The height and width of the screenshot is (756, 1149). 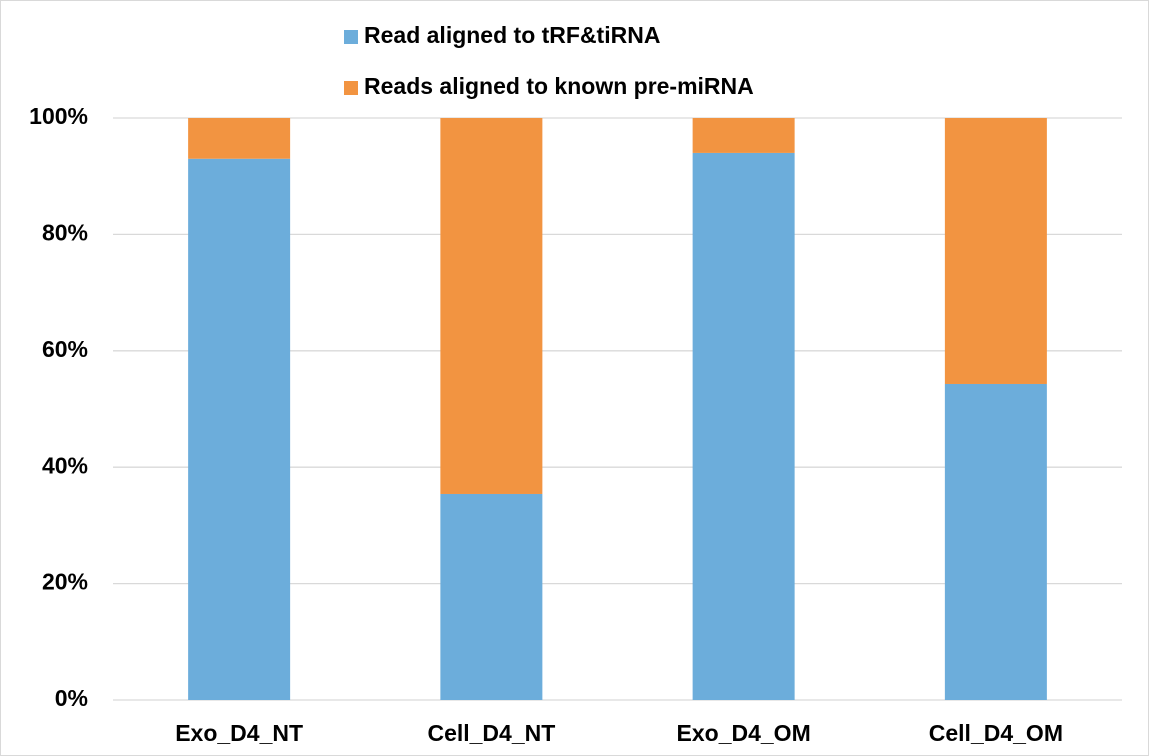 What do you see at coordinates (512, 35) in the screenshot?
I see `legend-label: Read aligned to tRF&tiRNA` at bounding box center [512, 35].